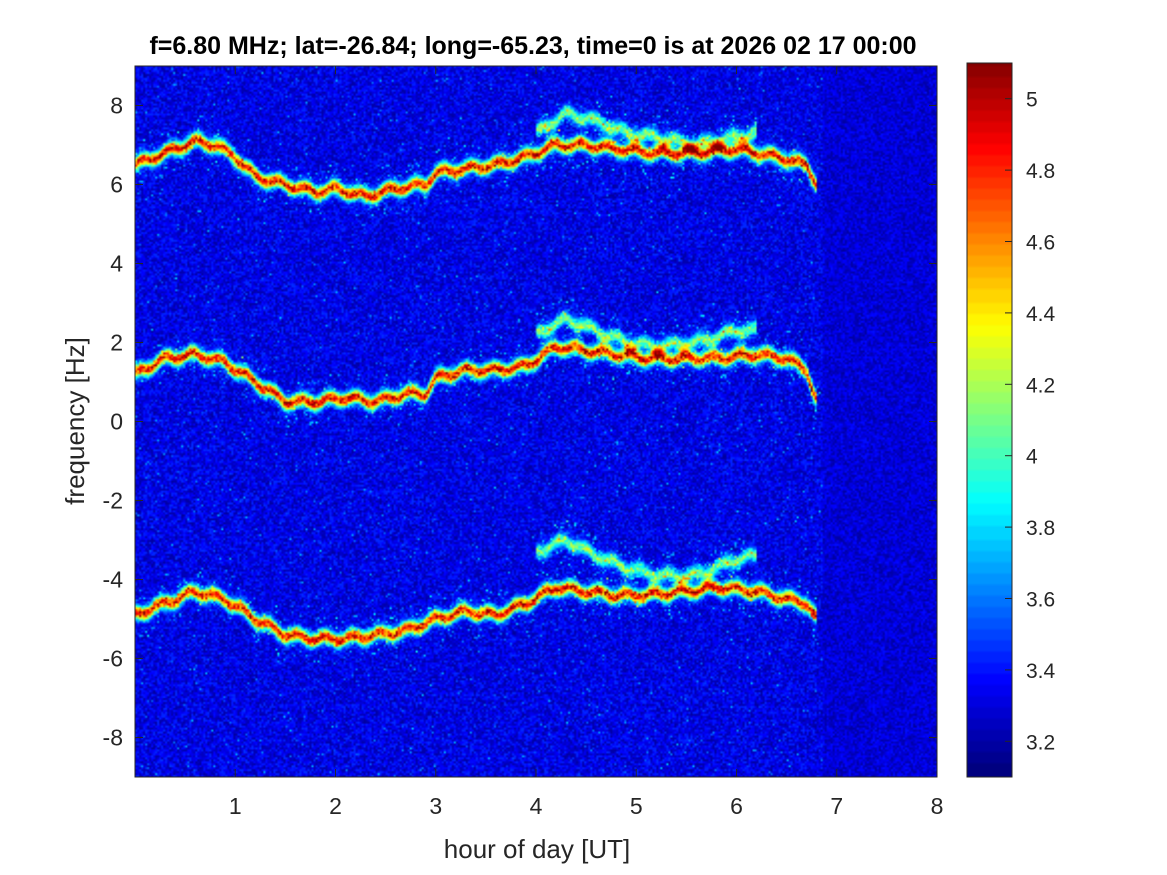 This screenshot has height=875, width=1167. I want to click on y-tick-label: -2, so click(113, 501).